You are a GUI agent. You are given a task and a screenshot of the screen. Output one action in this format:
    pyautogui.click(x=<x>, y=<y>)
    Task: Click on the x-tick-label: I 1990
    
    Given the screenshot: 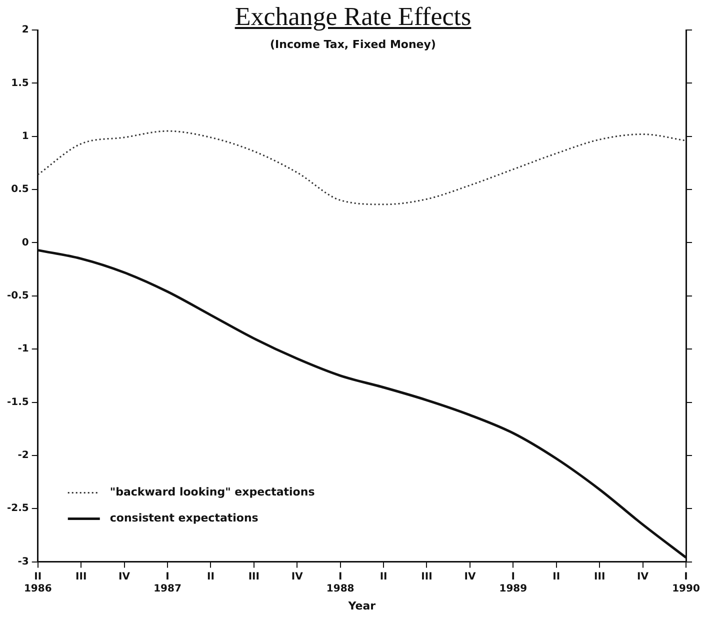 What is the action you would take?
    pyautogui.click(x=686, y=582)
    